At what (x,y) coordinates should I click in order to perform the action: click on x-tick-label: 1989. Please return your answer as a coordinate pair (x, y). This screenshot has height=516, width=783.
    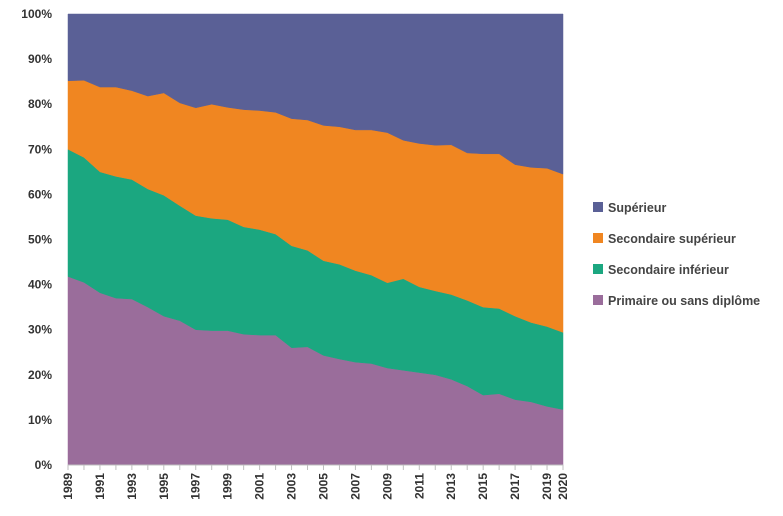
    Looking at the image, I should click on (68, 486).